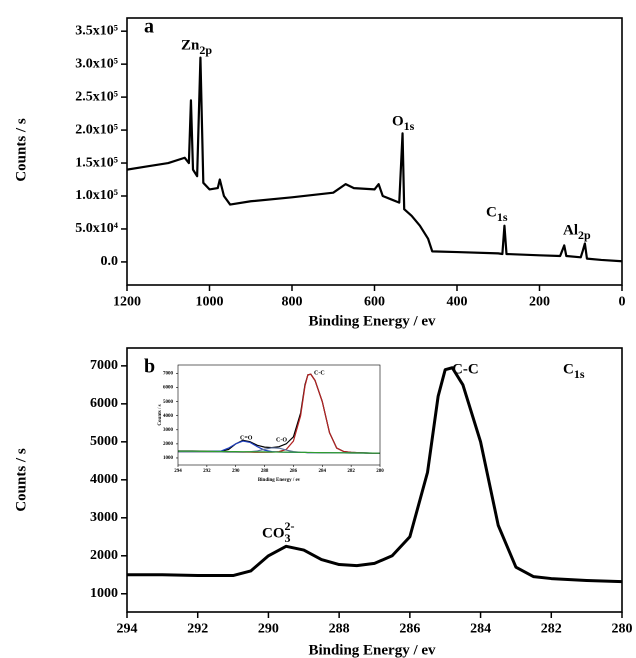  Describe the element at coordinates (279, 452) in the screenshot. I see `spectrum-line` at that location.